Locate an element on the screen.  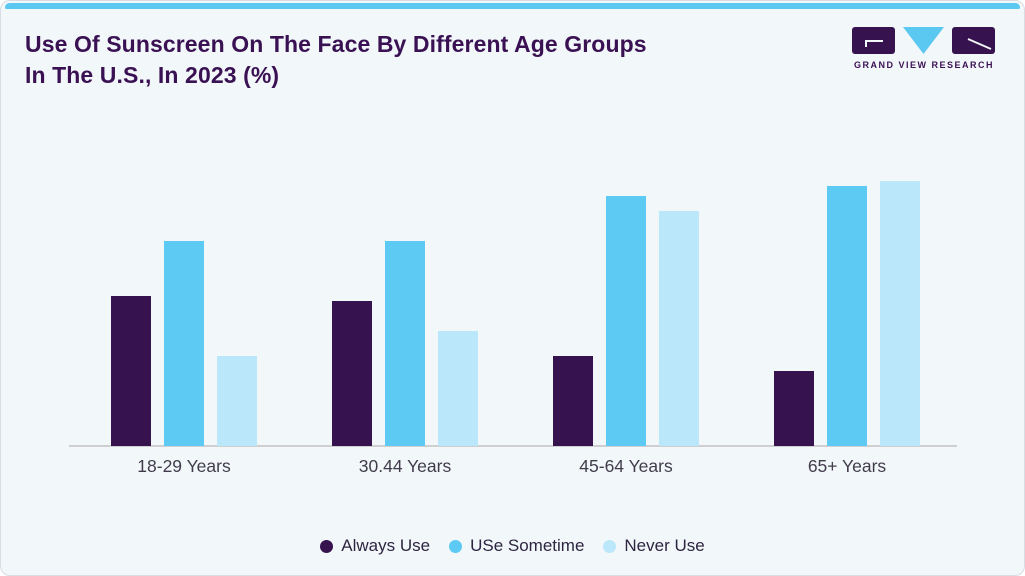
legend-label: USe Sometime is located at coordinates (527, 545).